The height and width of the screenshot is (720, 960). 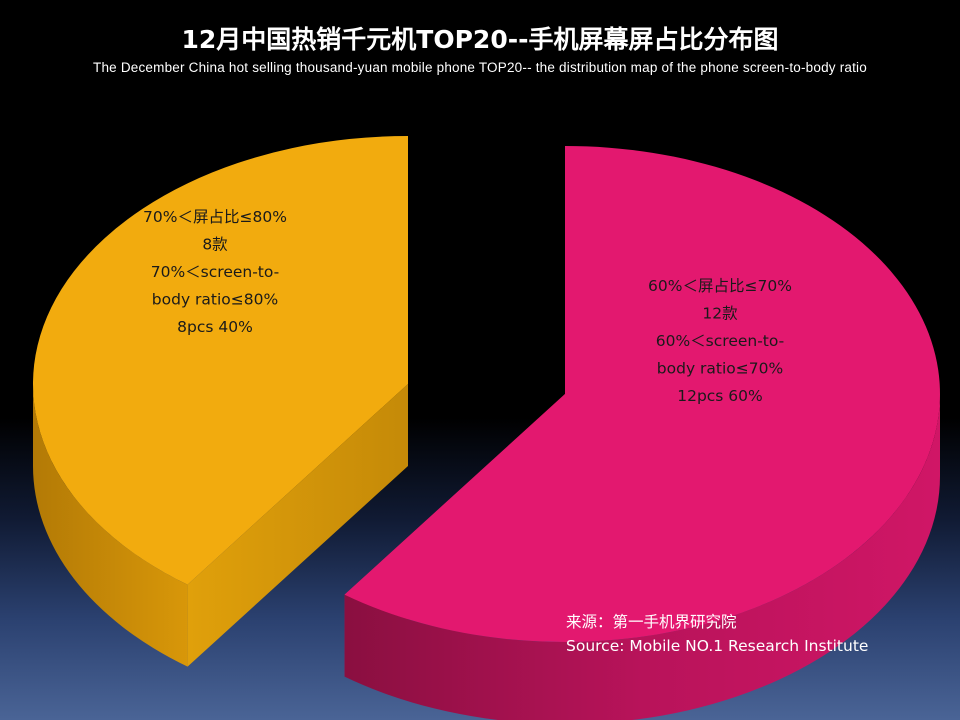 What do you see at coordinates (720, 369) in the screenshot?
I see `slice-1-label-line-4: body ratio≤70%` at bounding box center [720, 369].